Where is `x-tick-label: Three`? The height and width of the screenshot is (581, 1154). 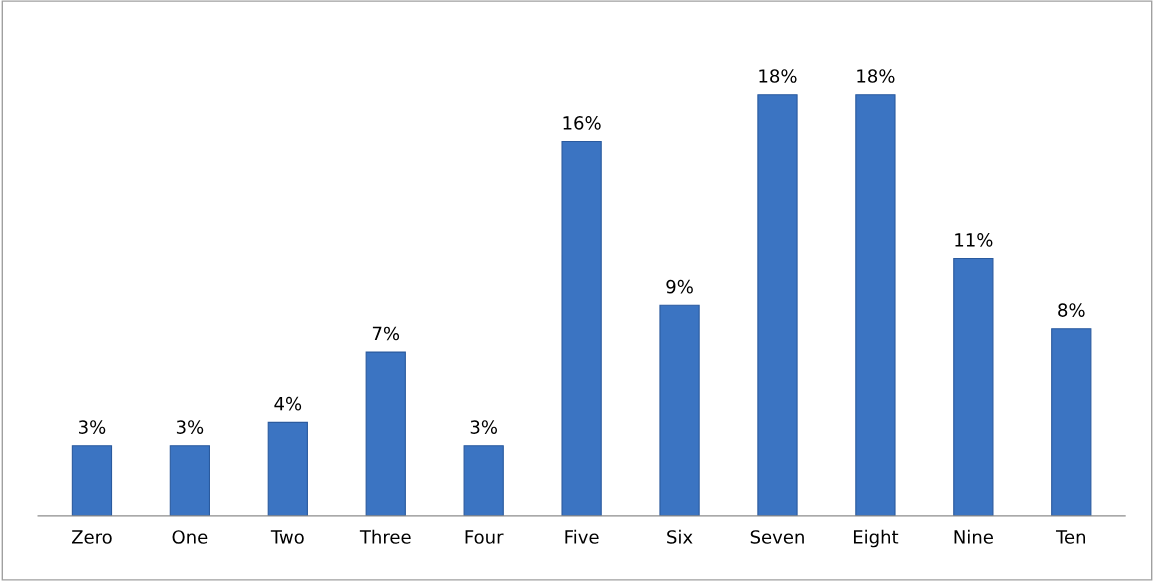
x-tick-label: Three is located at coordinates (385, 536).